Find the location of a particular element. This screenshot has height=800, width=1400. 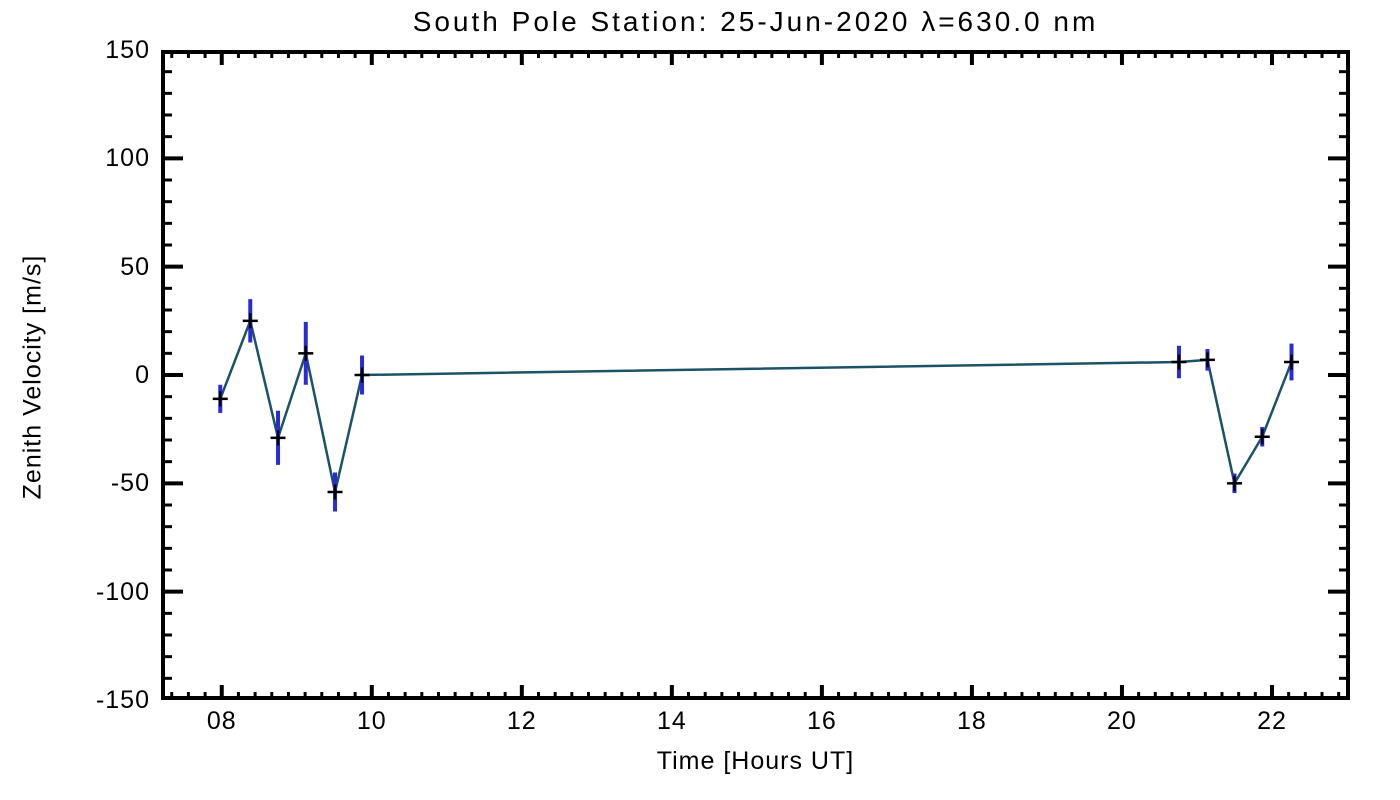

x-tick-label: 18 is located at coordinates (972, 721).